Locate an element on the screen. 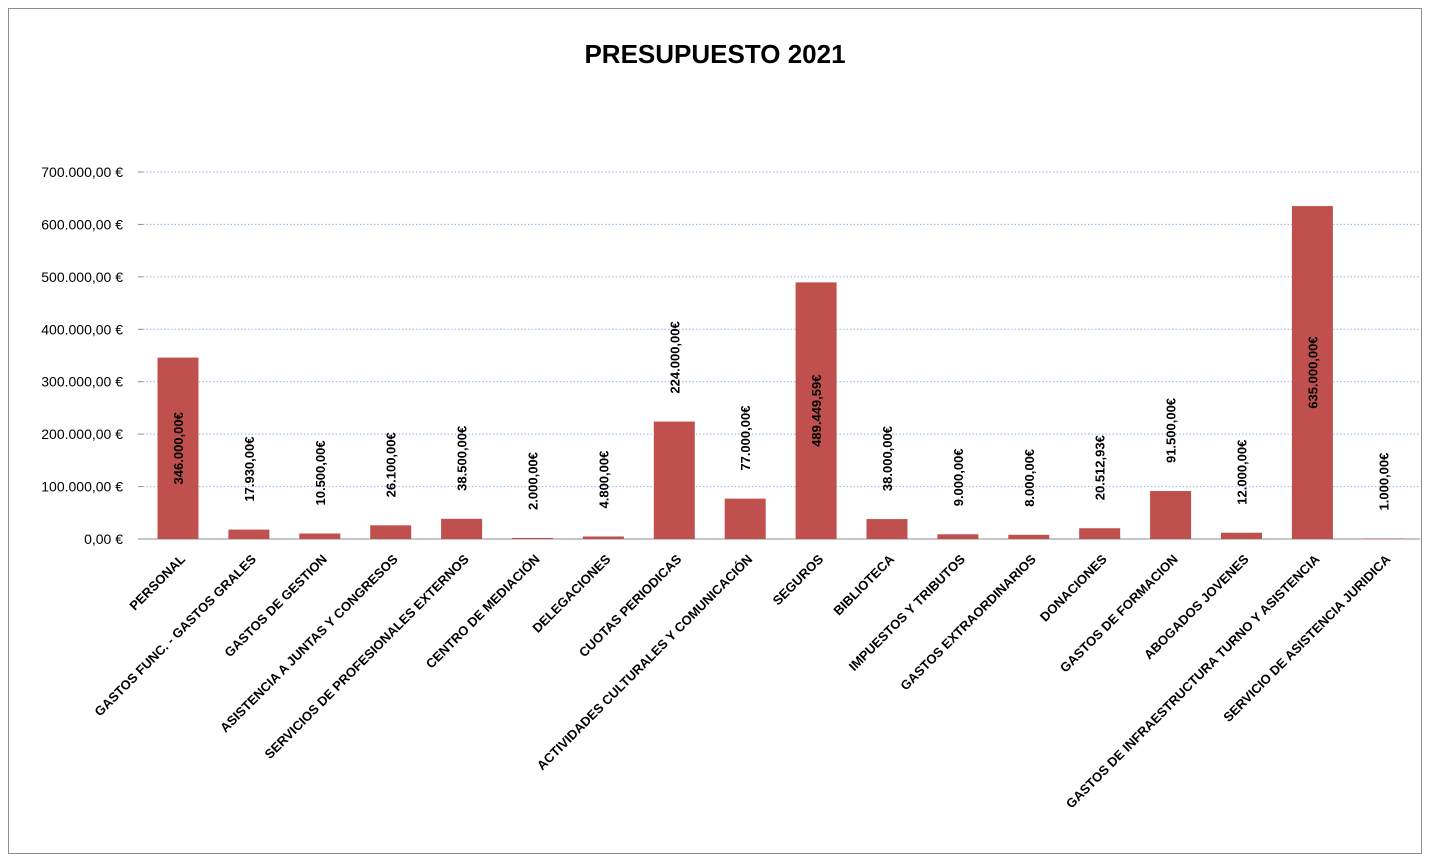 Image resolution: width=1429 pixels, height=859 pixels. x-tick-label: BIBLIOTECA is located at coordinates (863, 584).